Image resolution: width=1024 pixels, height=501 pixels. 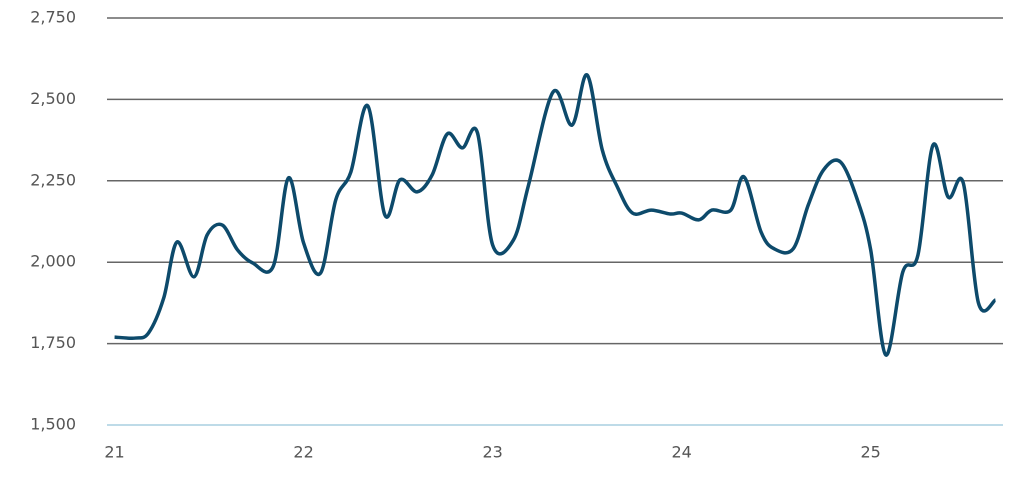 I want to click on x-tick-label: 24, so click(x=681, y=452).